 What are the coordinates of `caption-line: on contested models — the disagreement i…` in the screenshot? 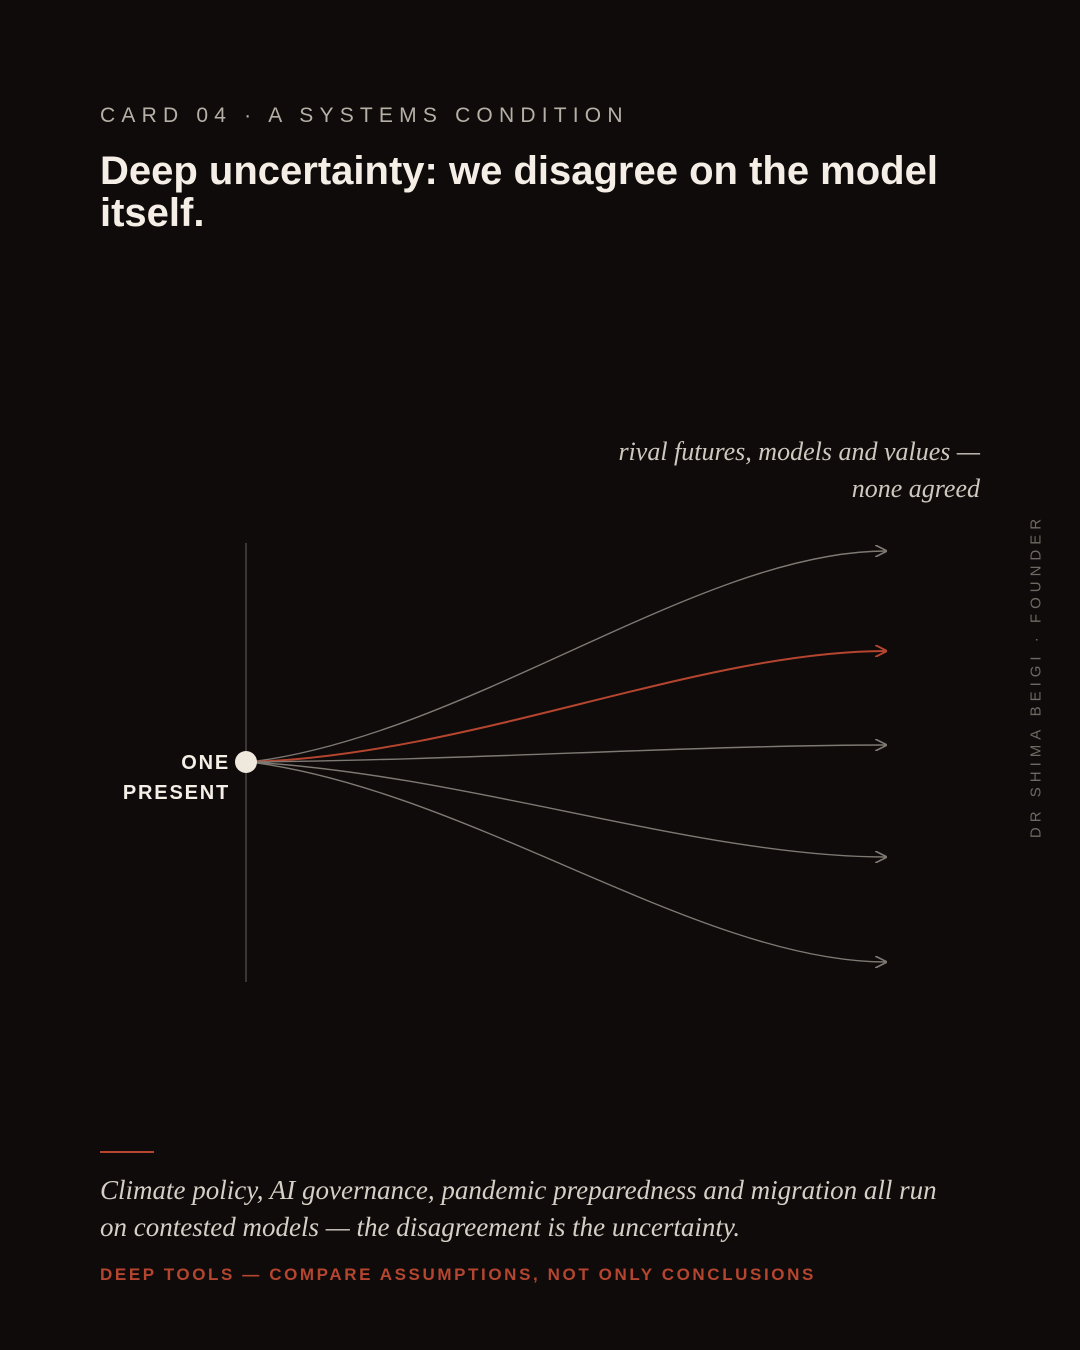 It's located at (420, 1227).